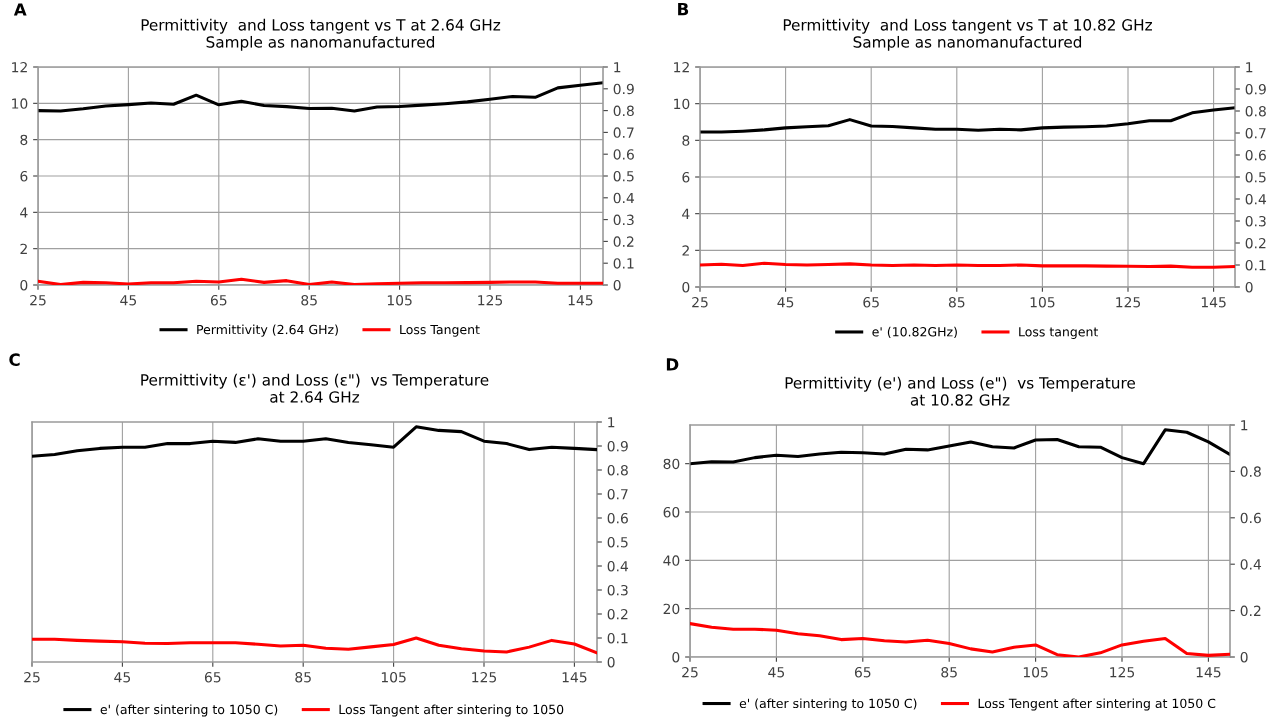 This screenshot has height=719, width=1288. What do you see at coordinates (315, 388) in the screenshot?
I see `chart-title: Permittivity (ε') and Loss (ε") vs Temperature at 2.64 GHz` at bounding box center [315, 388].